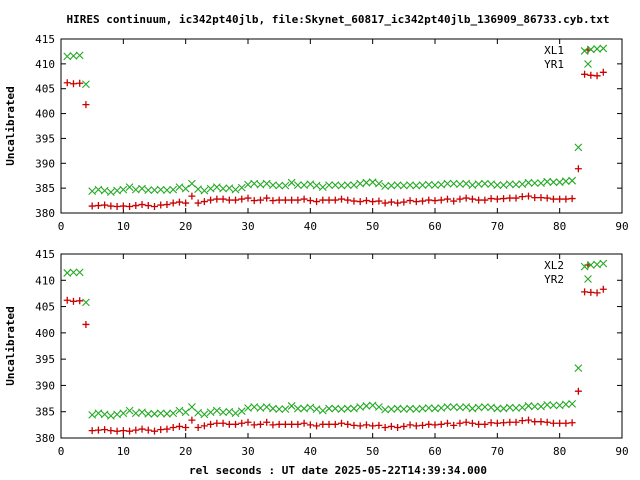  Describe the element at coordinates (45, 280) in the screenshot. I see `y-tick-label: 410` at that location.